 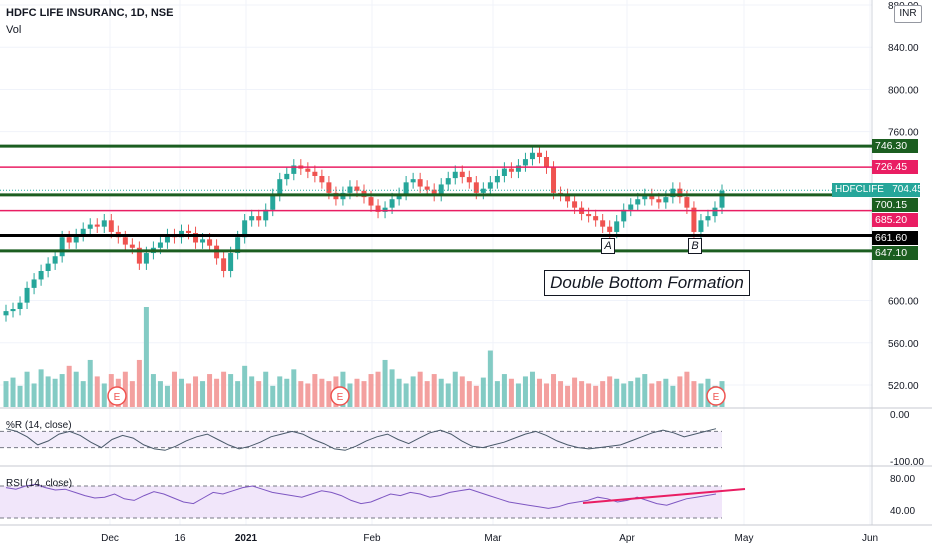 I want to click on bottom-a-marker: A, so click(x=608, y=246).